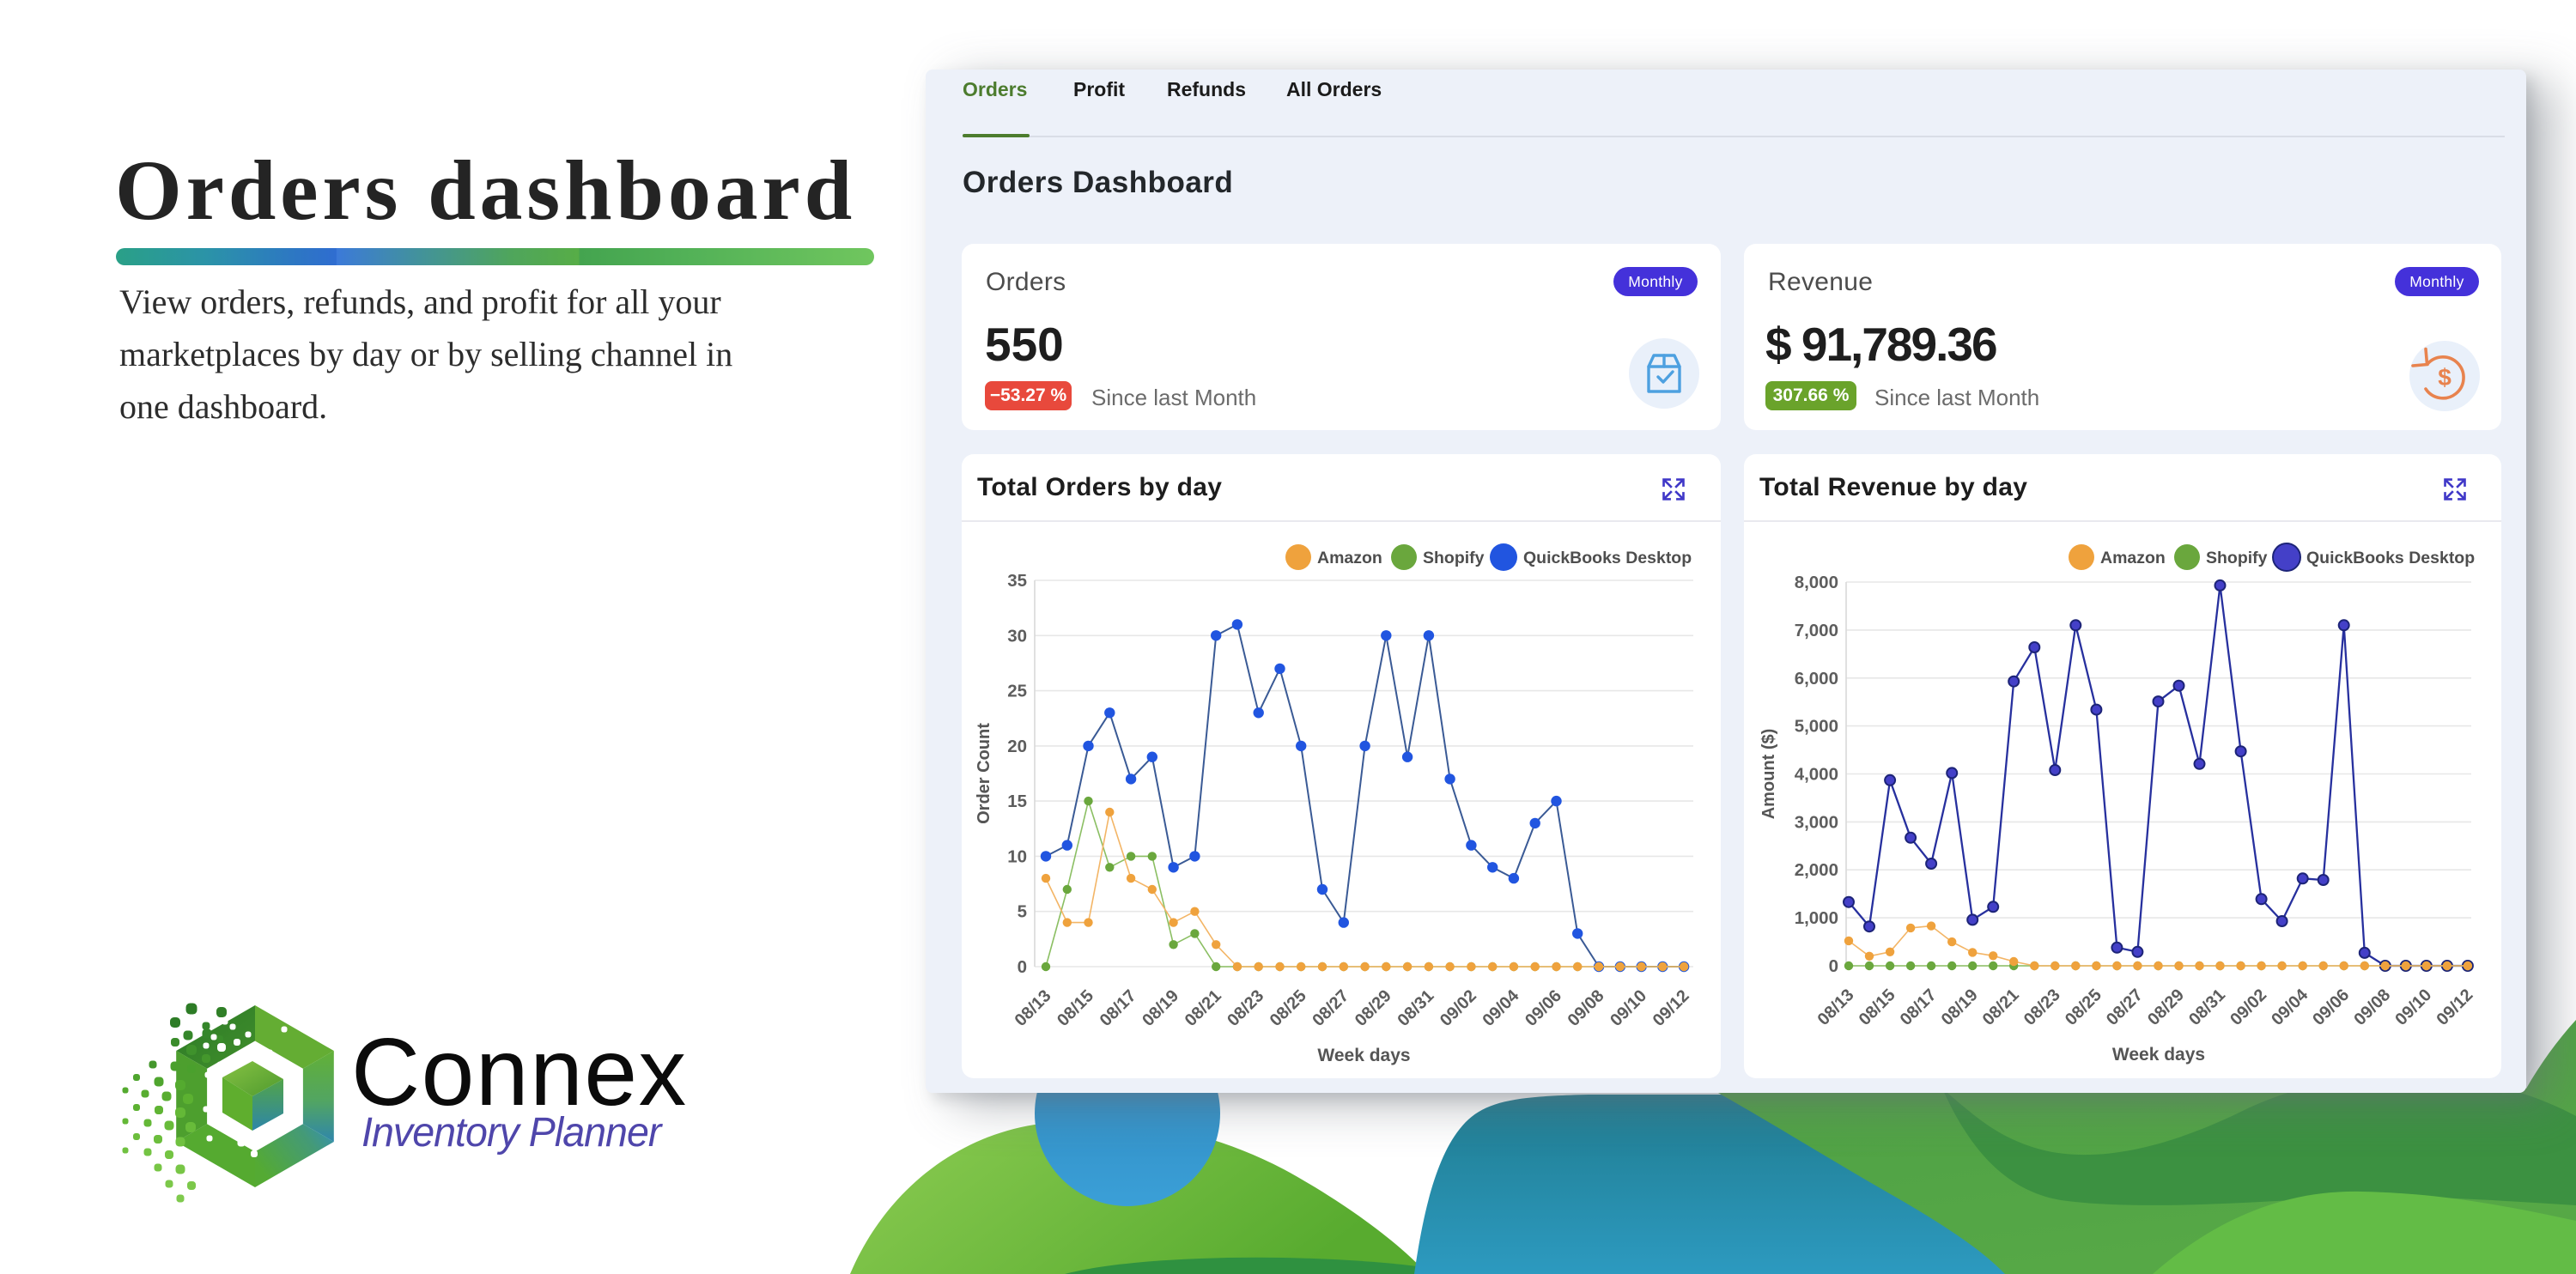 This screenshot has height=1274, width=2576. I want to click on svg-text: 35, so click(1017, 581).